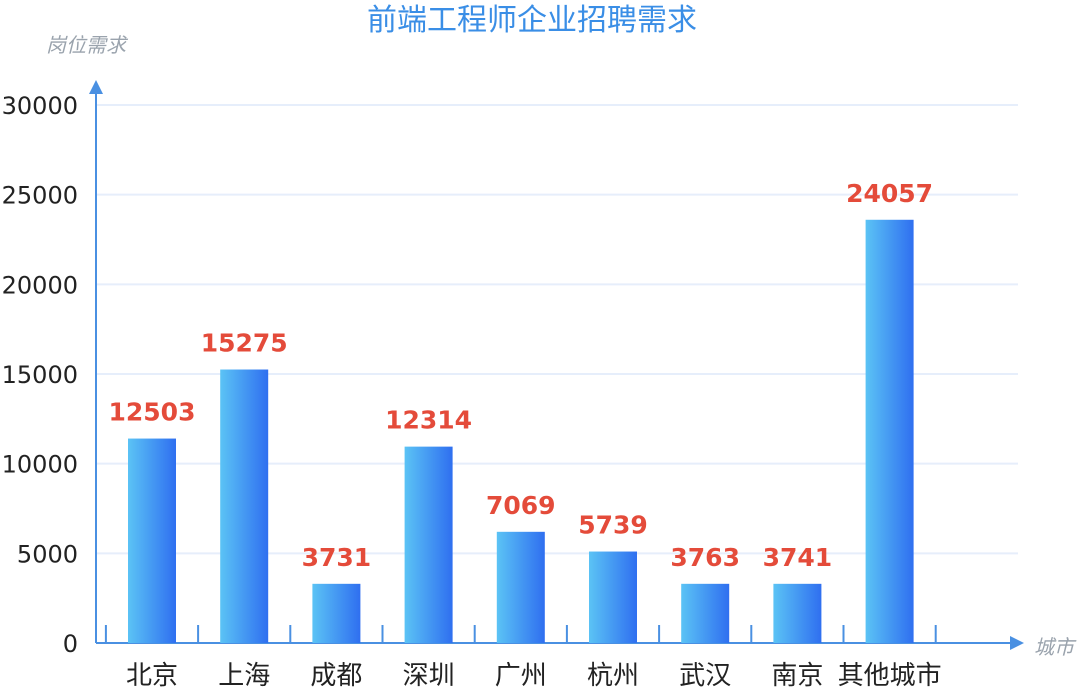 The image size is (1082, 688). Describe the element at coordinates (152, 412) in the screenshot. I see `data-label: 12503` at that location.